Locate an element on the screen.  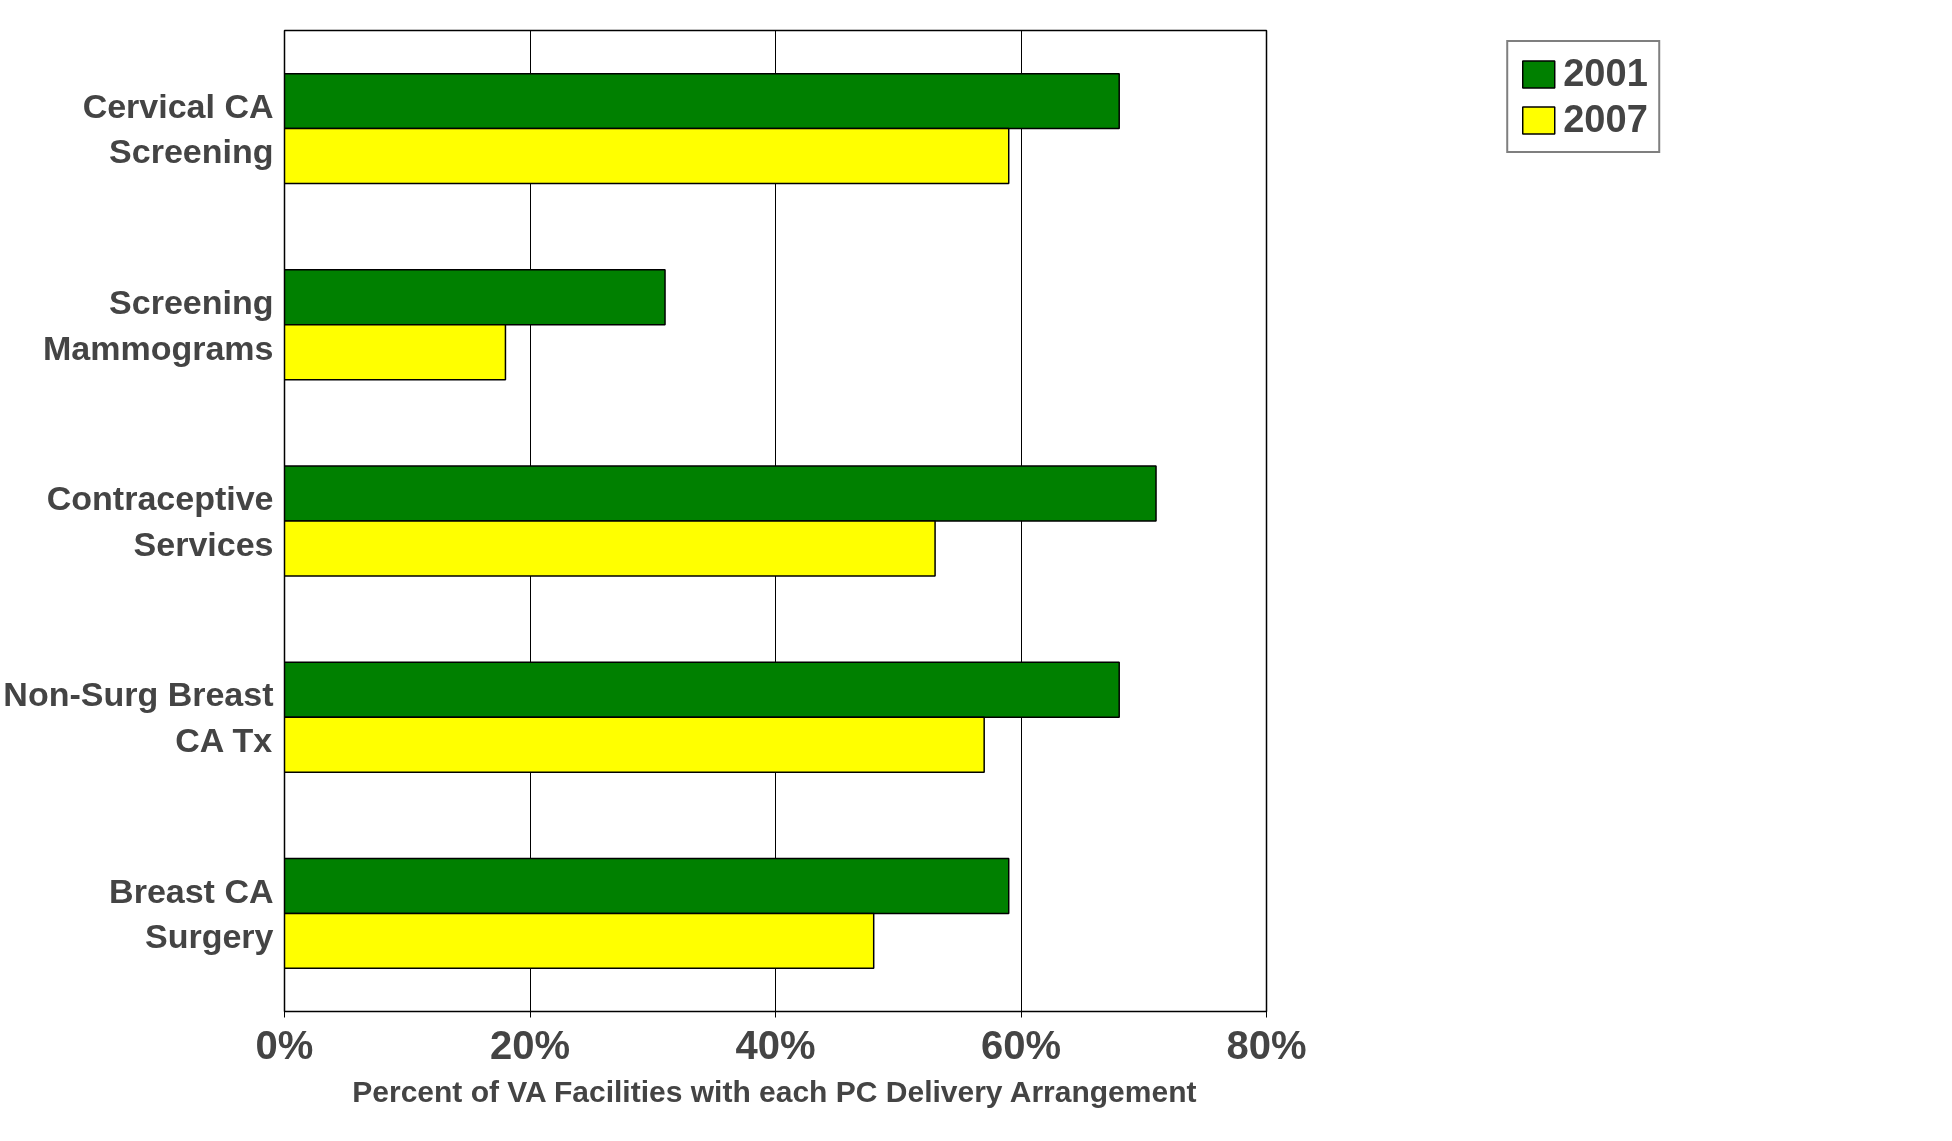
y-tick-label: Contraceptive Services is located at coordinates (160, 521).